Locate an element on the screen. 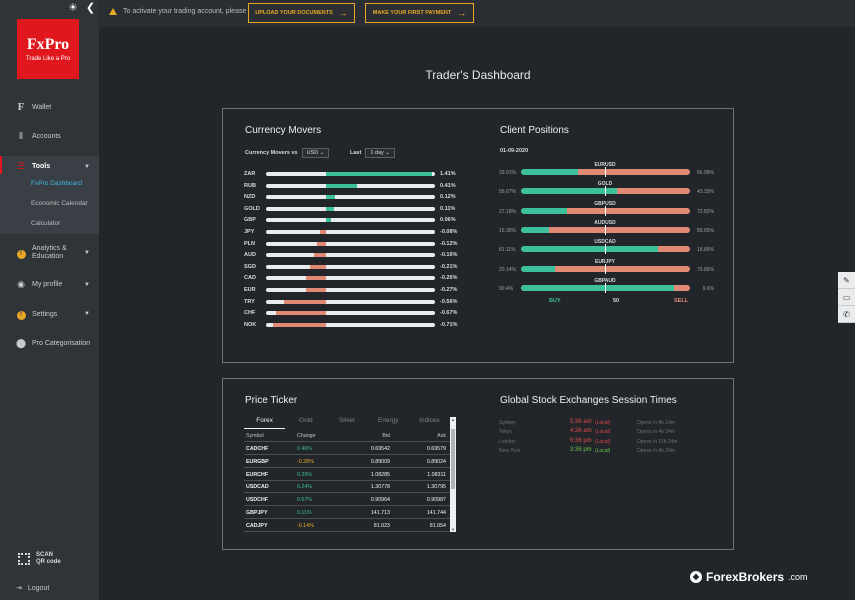 This screenshot has width=855, height=600. currency-change-value: -0.12% is located at coordinates (449, 243).